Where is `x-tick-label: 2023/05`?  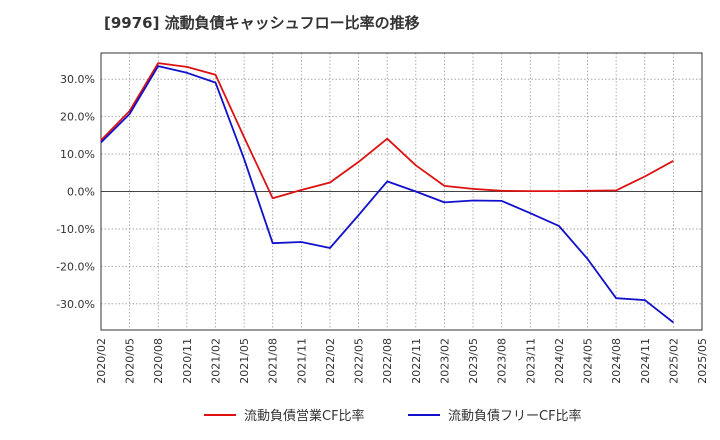 x-tick-label: 2023/05 is located at coordinates (473, 361).